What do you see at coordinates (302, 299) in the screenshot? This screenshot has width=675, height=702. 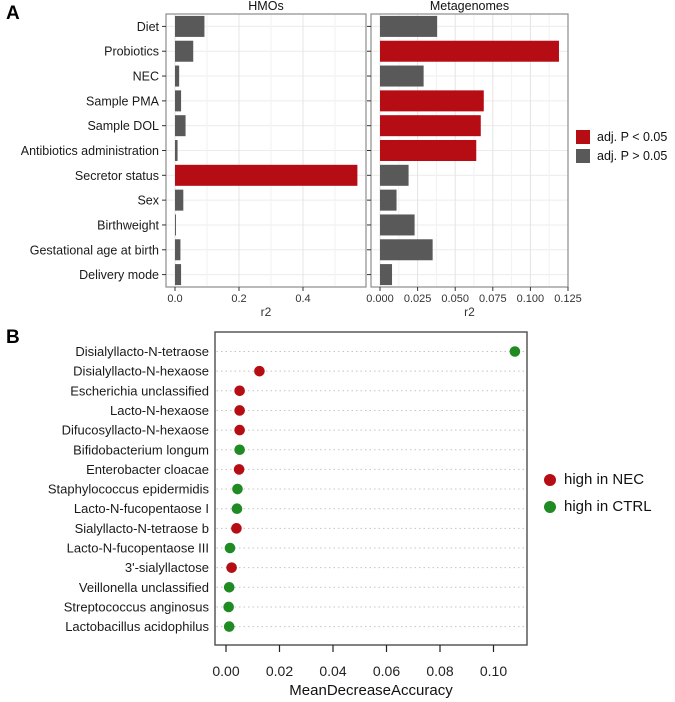 I see `hmos-x-tick-label: 0.4` at bounding box center [302, 299].